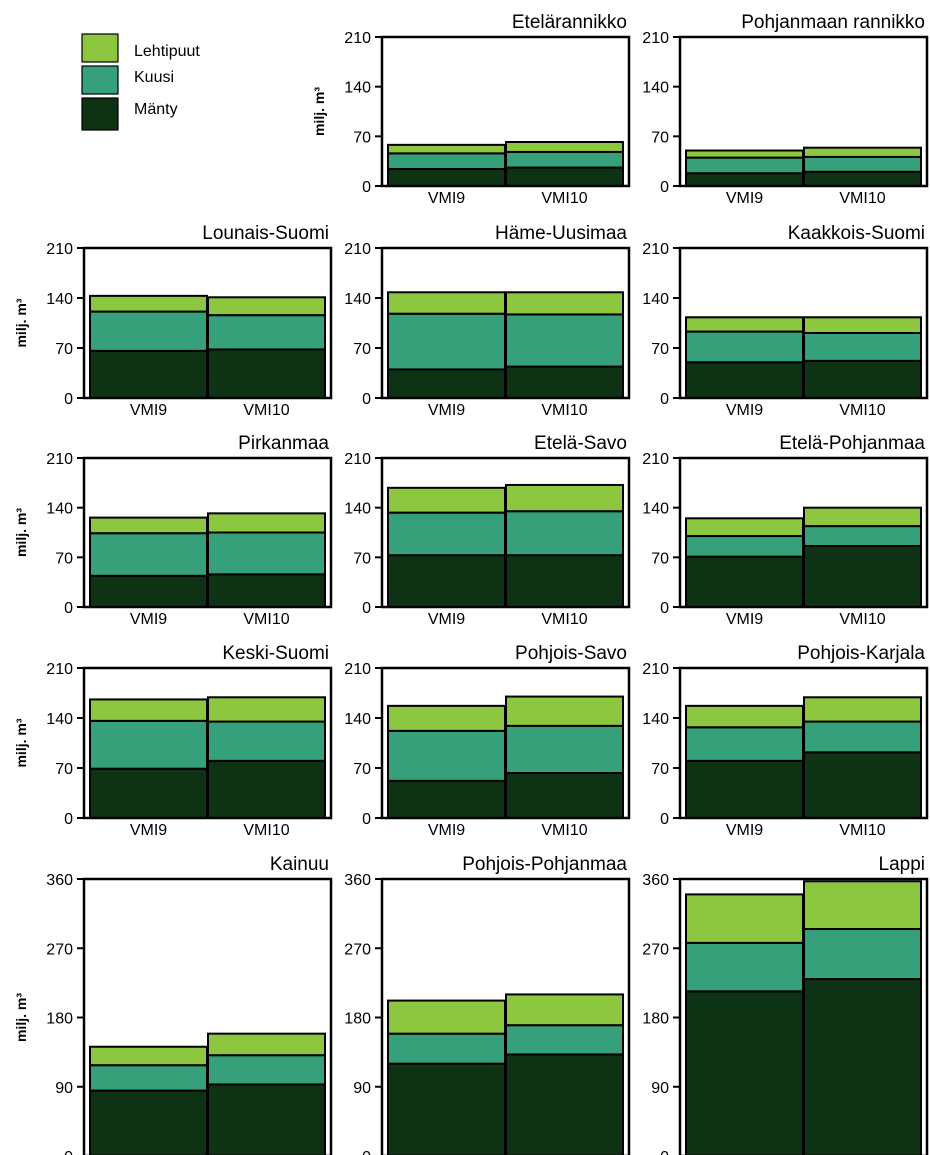  Describe the element at coordinates (299, 864) in the screenshot. I see `panel-title: Kainuu` at that location.